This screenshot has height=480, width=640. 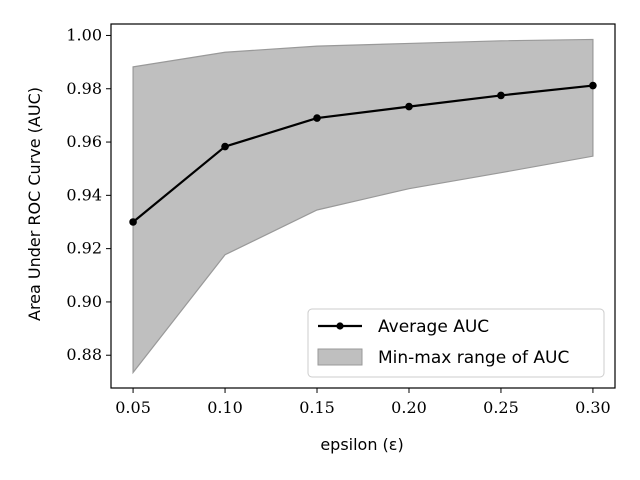 I want to click on legend-box, so click(x=456, y=343).